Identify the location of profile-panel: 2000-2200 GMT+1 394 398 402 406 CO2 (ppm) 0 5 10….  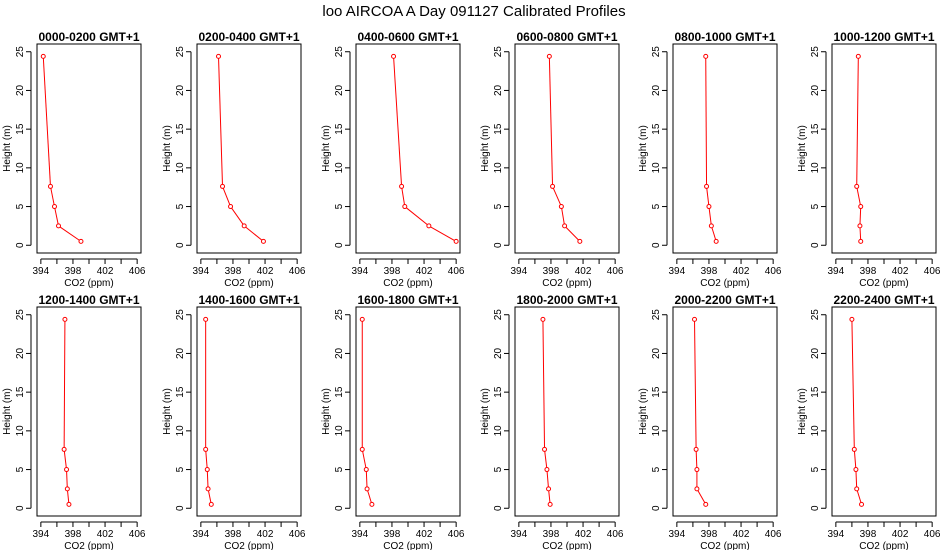
(710, 421).